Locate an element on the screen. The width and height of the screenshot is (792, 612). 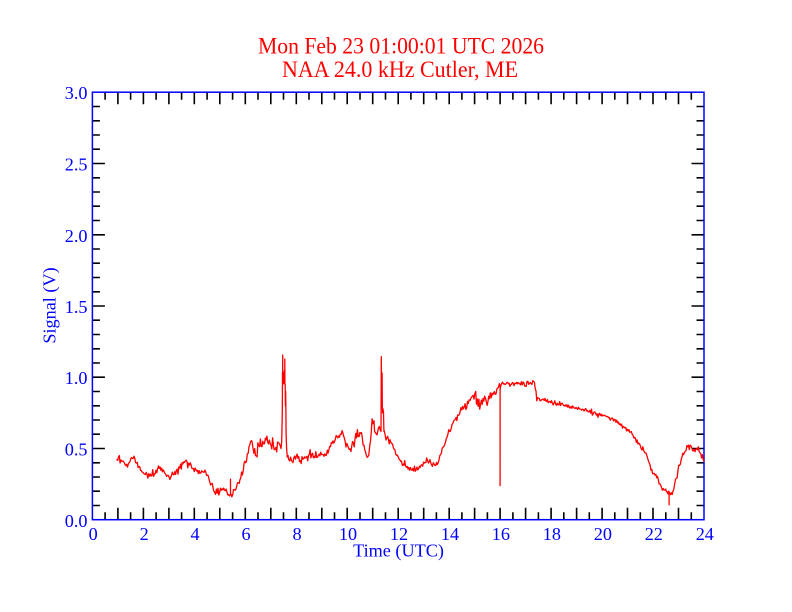
svg-text: 14 is located at coordinates (450, 534).